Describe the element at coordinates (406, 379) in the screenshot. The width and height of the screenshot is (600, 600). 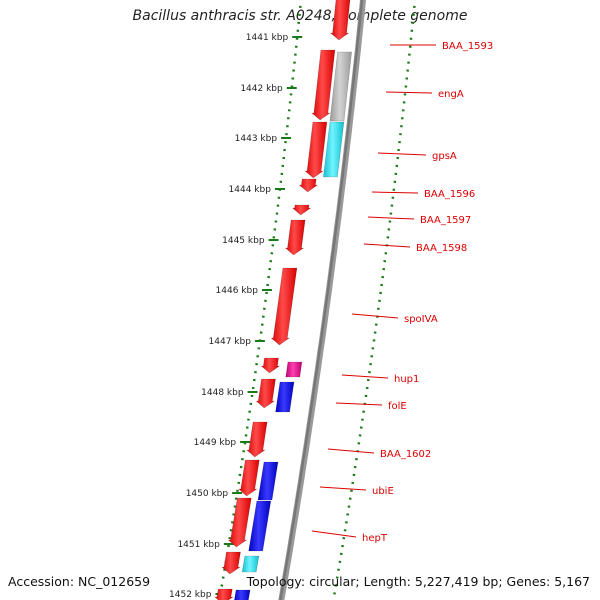
I see `gene-label: hup1` at that location.